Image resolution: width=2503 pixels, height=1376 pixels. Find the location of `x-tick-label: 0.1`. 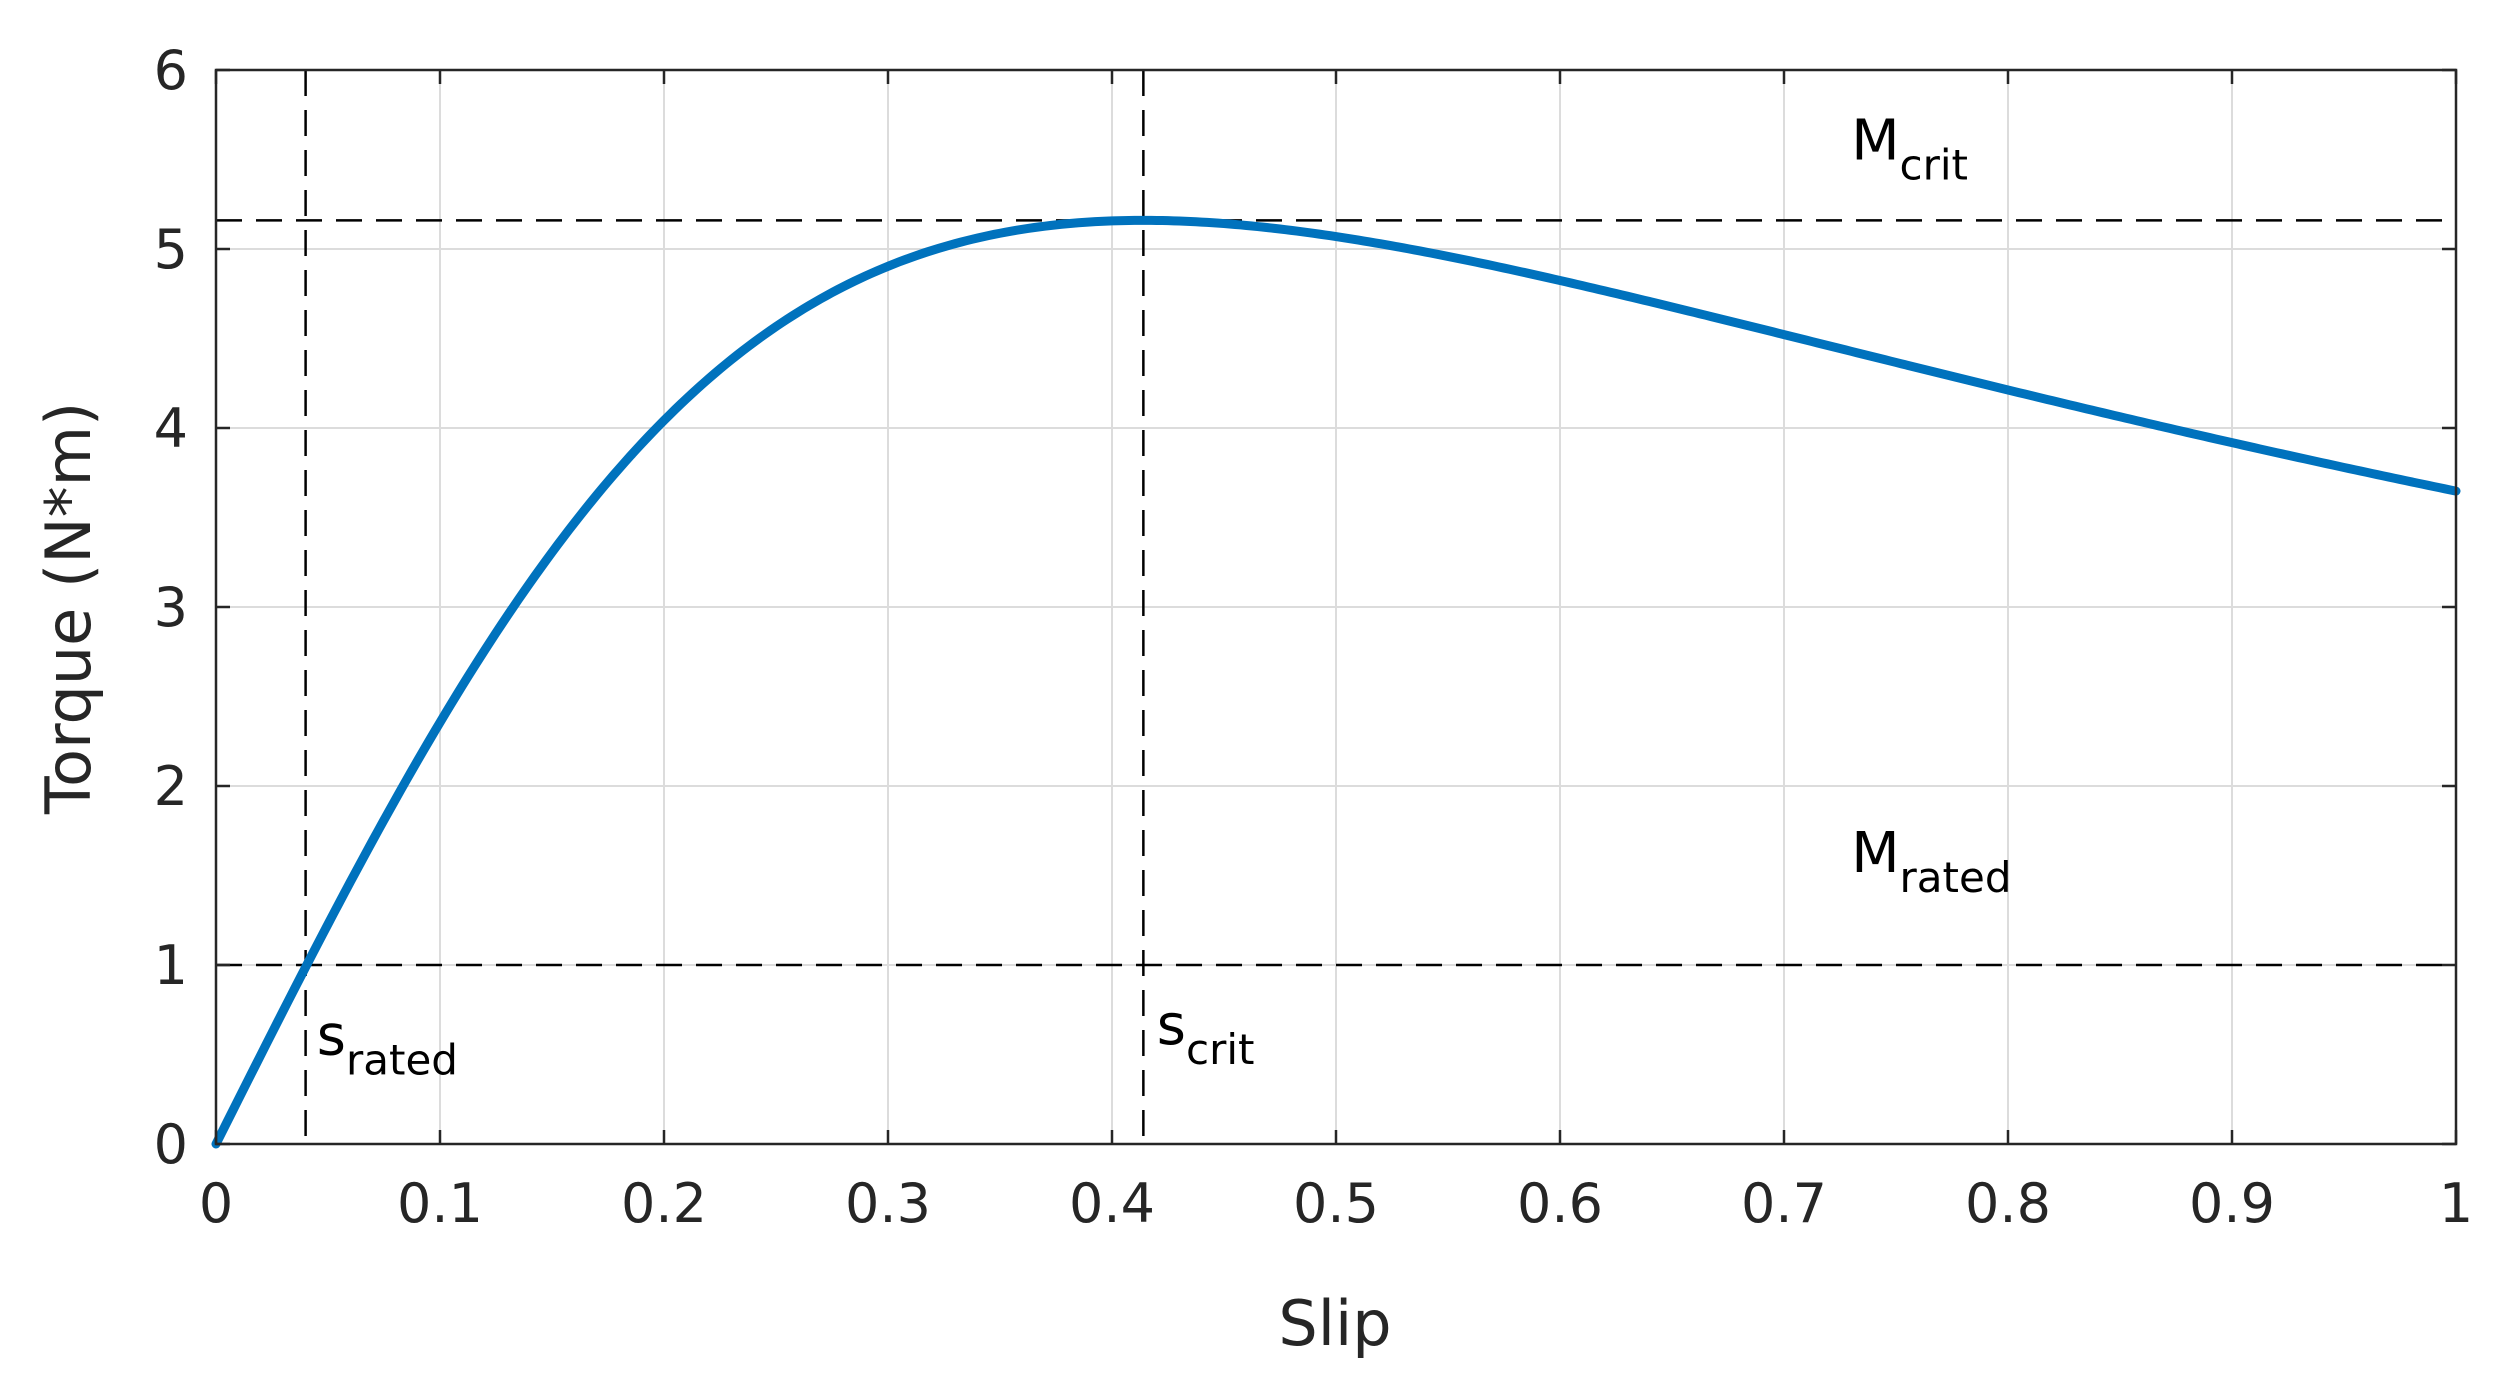

x-tick-label: 0.1 is located at coordinates (440, 1203).